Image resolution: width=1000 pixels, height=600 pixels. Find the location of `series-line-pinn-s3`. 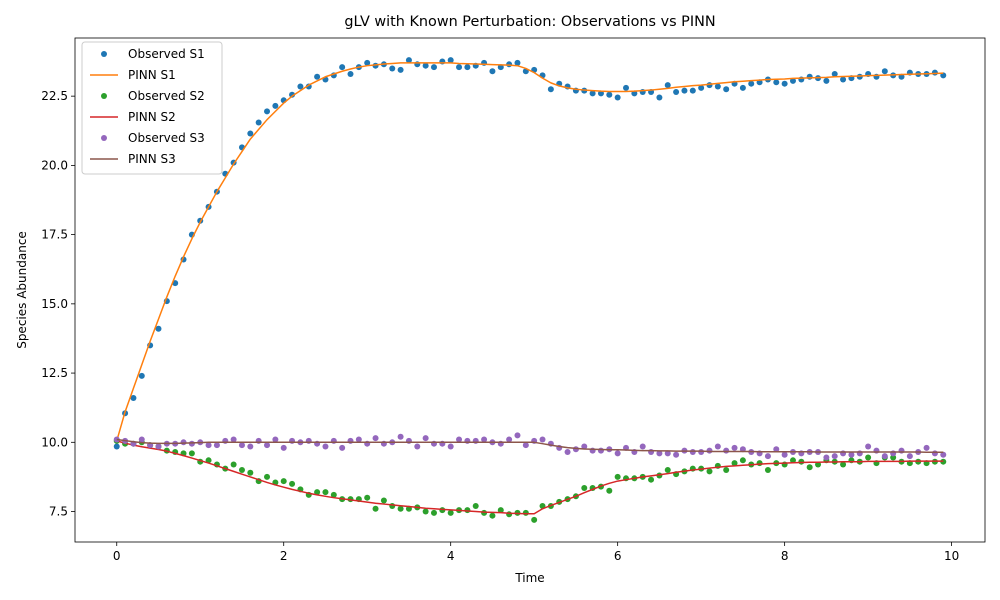

series-line-pinn-s3 is located at coordinates (530, 446).